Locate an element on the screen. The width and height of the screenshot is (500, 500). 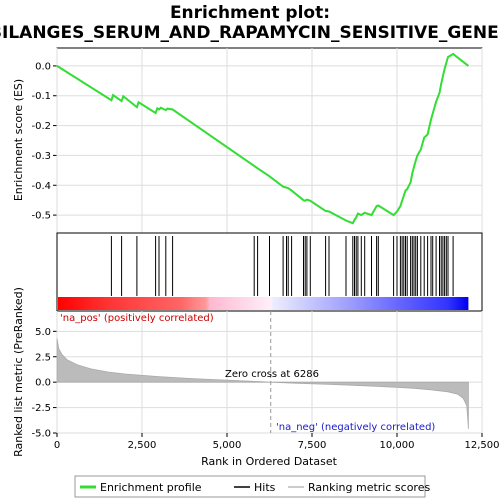
es-tick-label: -0.4 is located at coordinates (41, 186).